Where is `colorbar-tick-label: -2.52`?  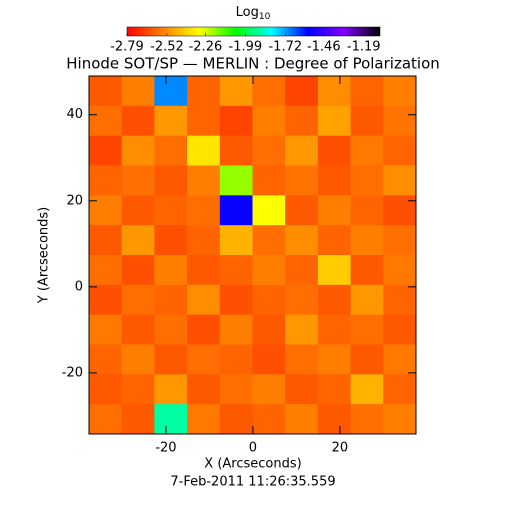 colorbar-tick-label: -2.52 is located at coordinates (167, 47).